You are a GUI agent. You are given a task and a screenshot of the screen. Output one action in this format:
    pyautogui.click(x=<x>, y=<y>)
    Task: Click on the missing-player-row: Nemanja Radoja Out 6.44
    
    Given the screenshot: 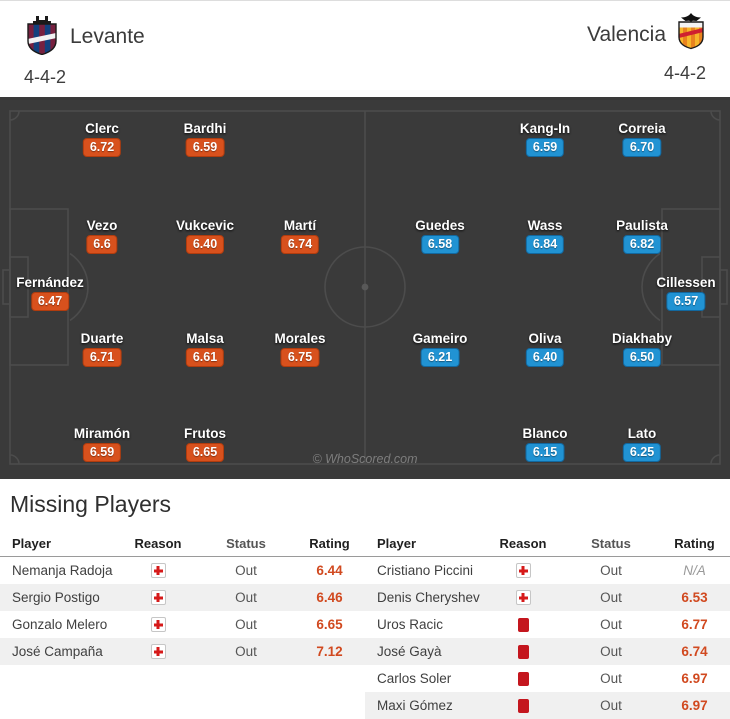 What is the action you would take?
    pyautogui.click(x=182, y=570)
    